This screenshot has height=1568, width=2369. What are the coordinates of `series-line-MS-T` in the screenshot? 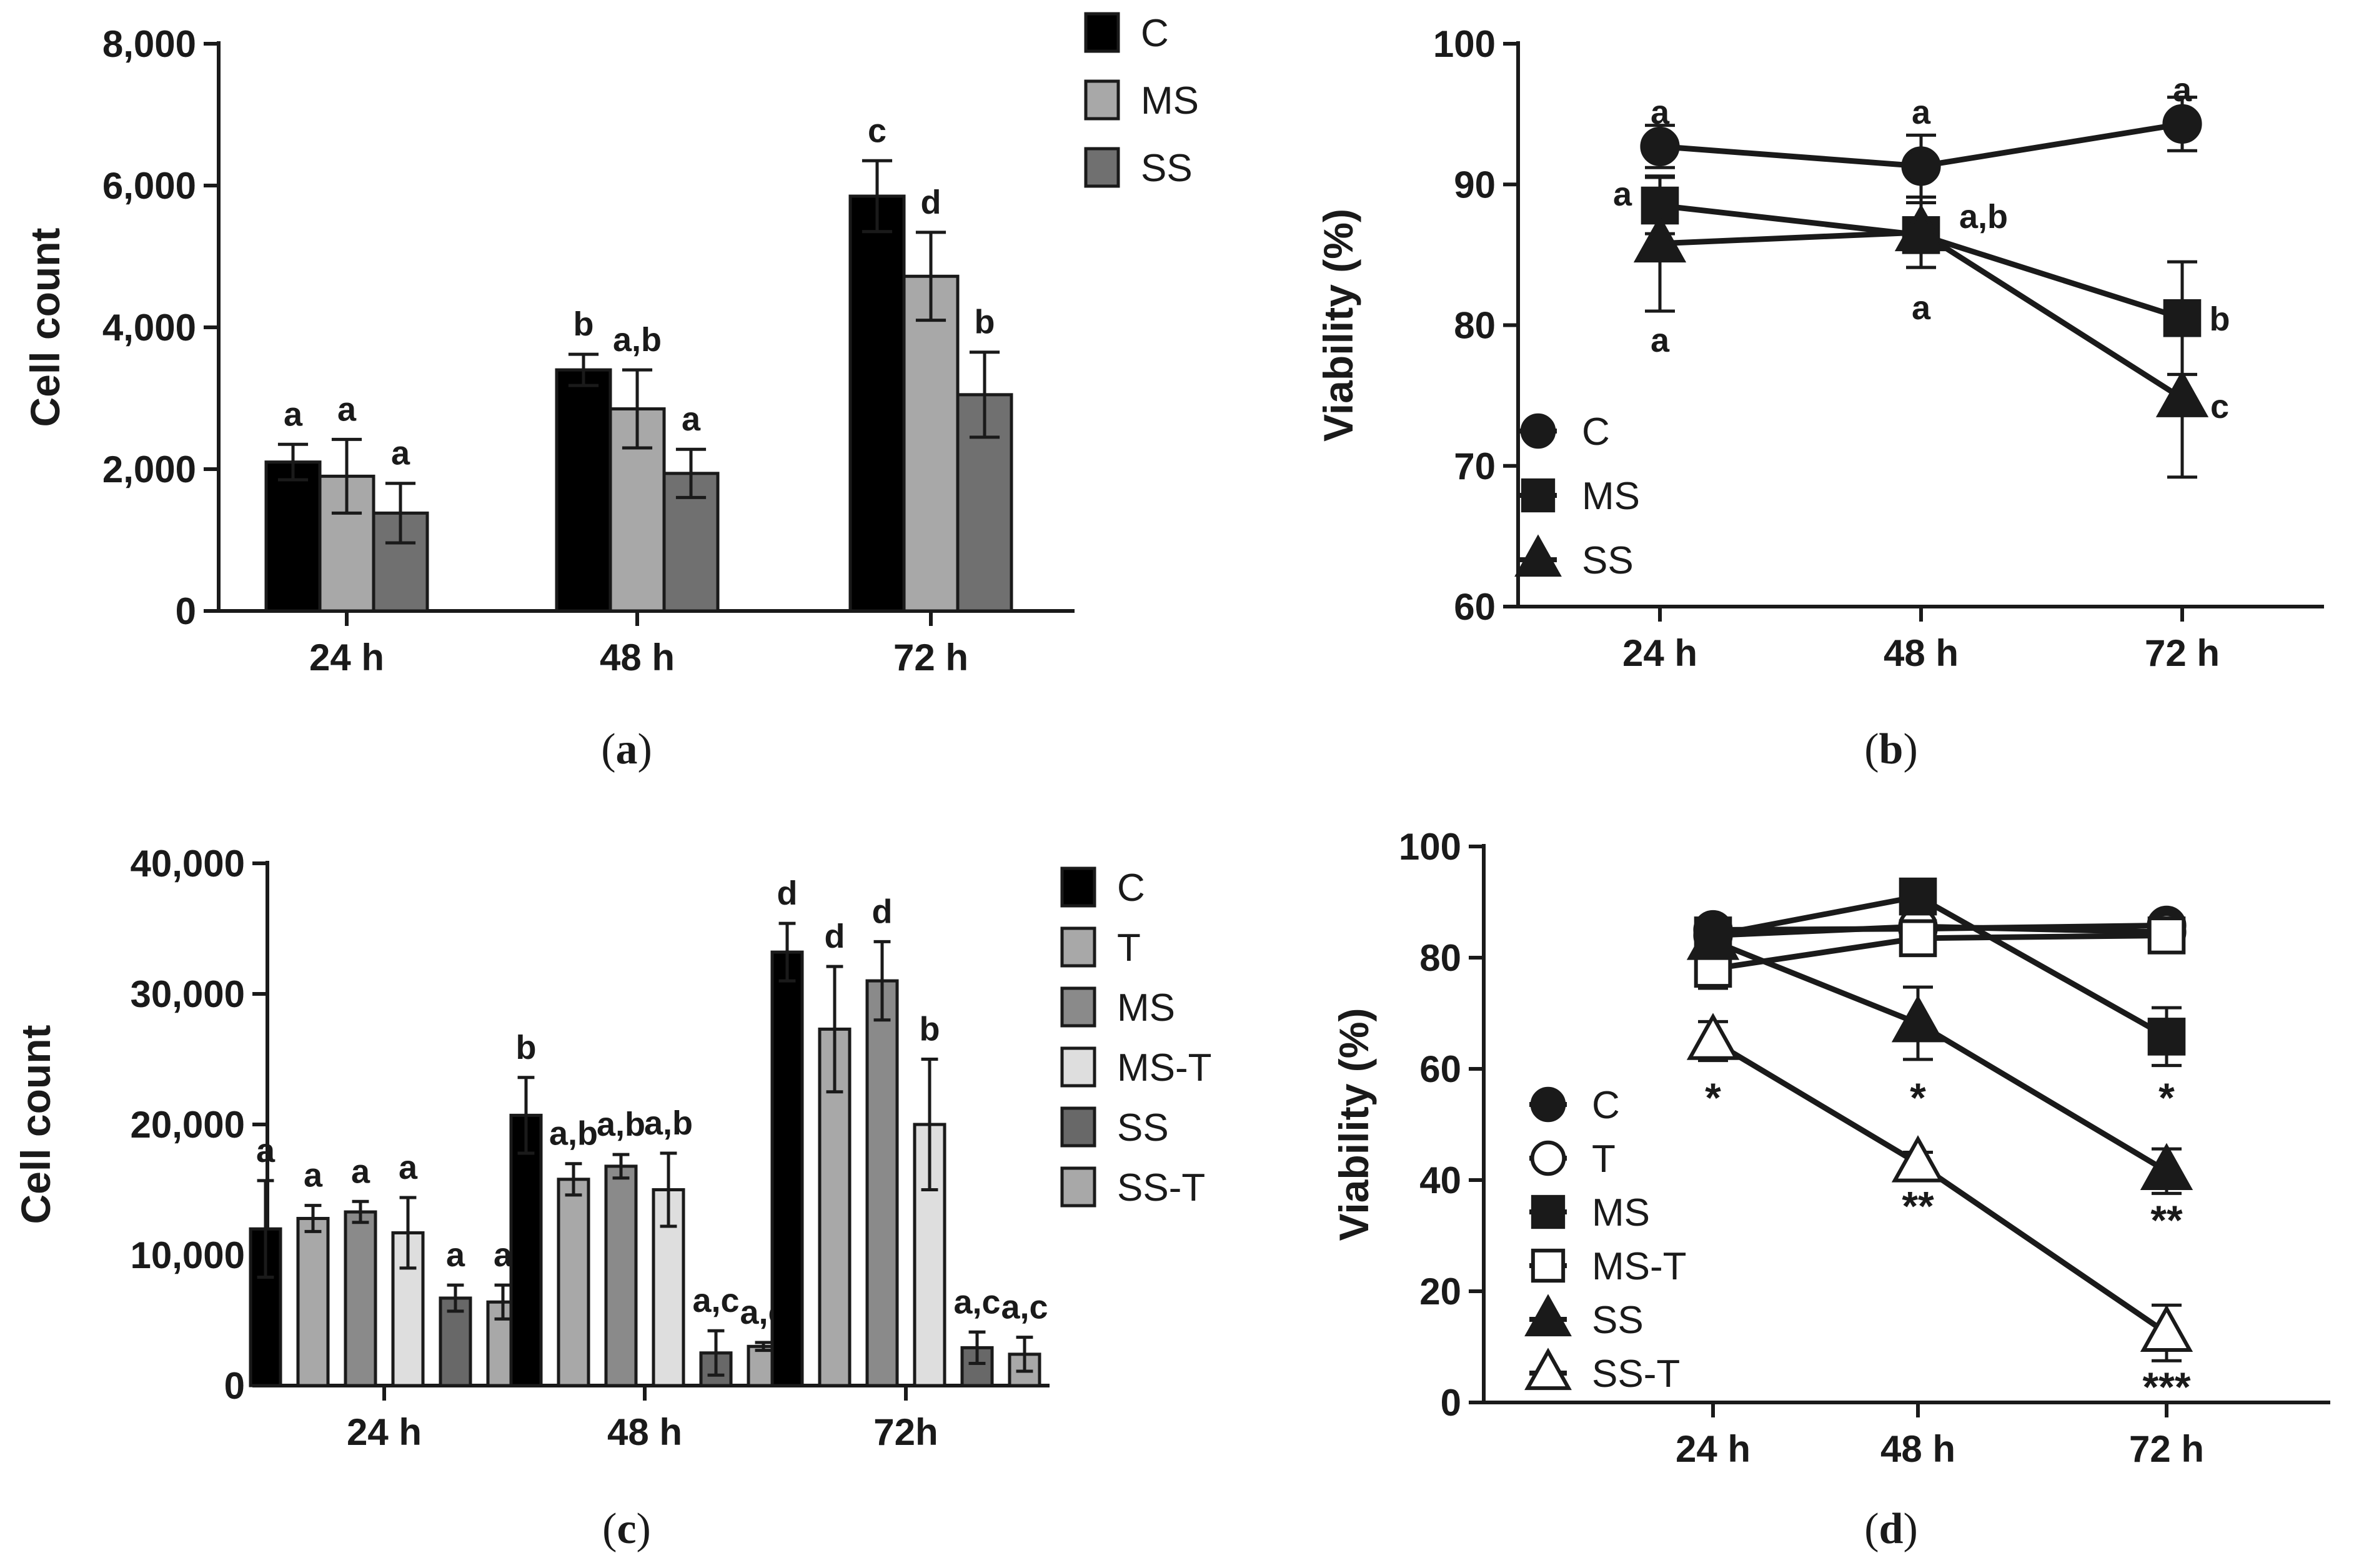 It's located at (1939, 952).